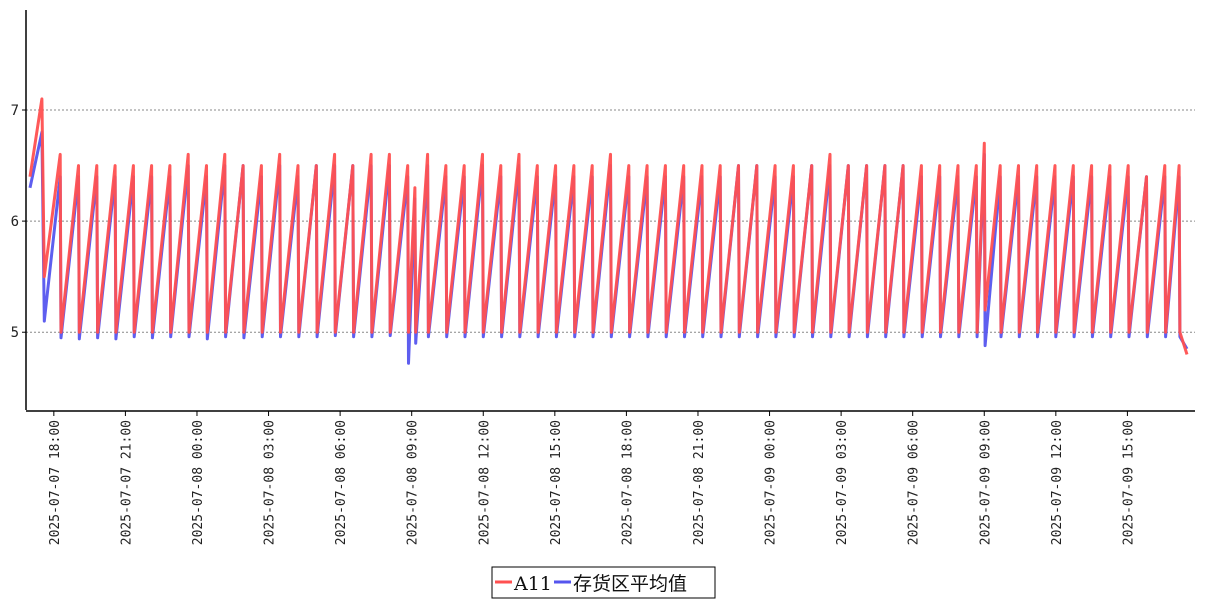  I want to click on legend-label-0: A11, so click(532, 584).